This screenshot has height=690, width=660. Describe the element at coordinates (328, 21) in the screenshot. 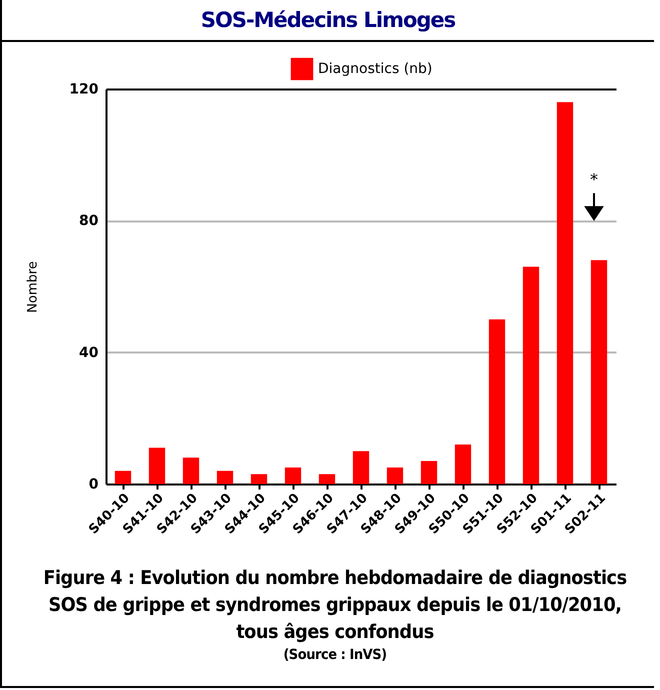

I see `chart-title: SOS-Médecins Limoges` at that location.